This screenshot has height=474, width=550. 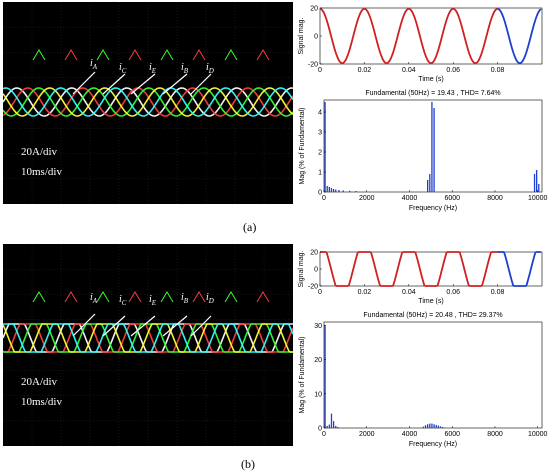 I want to click on scope-scale-current-b: 20A/div, so click(x=39, y=382).